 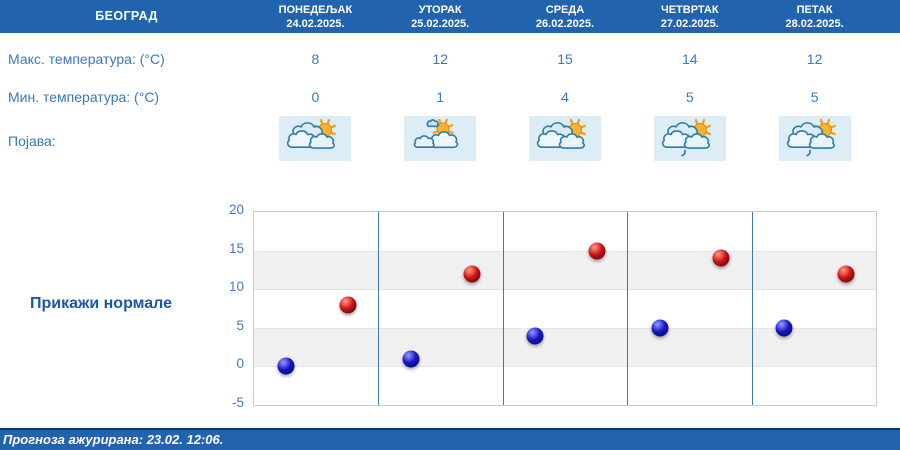 What do you see at coordinates (689, 10) in the screenshot?
I see `day-name: ЧЕТВРТАК` at bounding box center [689, 10].